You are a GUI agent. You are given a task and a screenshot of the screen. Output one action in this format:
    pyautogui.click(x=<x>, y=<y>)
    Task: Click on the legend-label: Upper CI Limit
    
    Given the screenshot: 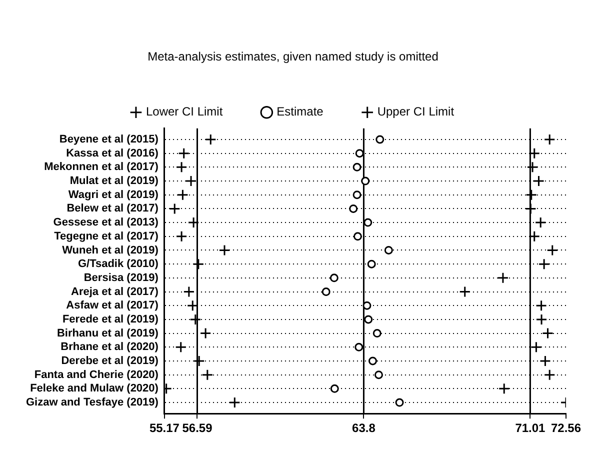 What is the action you would take?
    pyautogui.click(x=416, y=111)
    